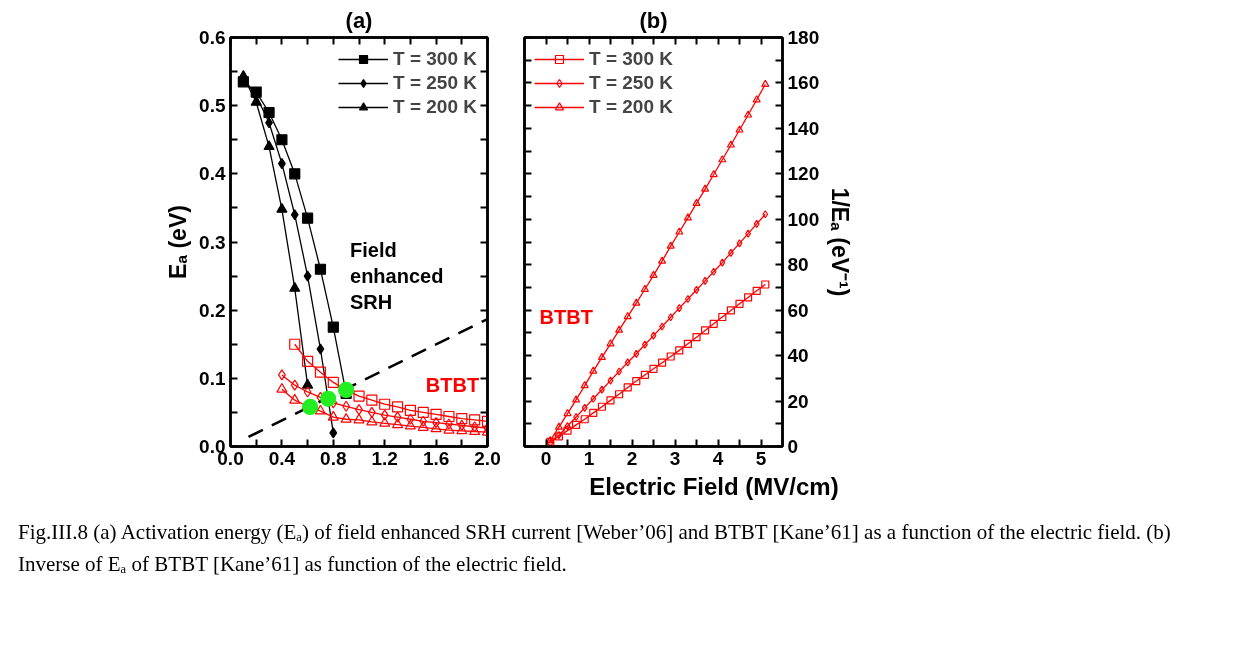 The width and height of the screenshot is (1248, 668). What do you see at coordinates (761, 458) in the screenshot?
I see `x-tick-label: 5` at bounding box center [761, 458].